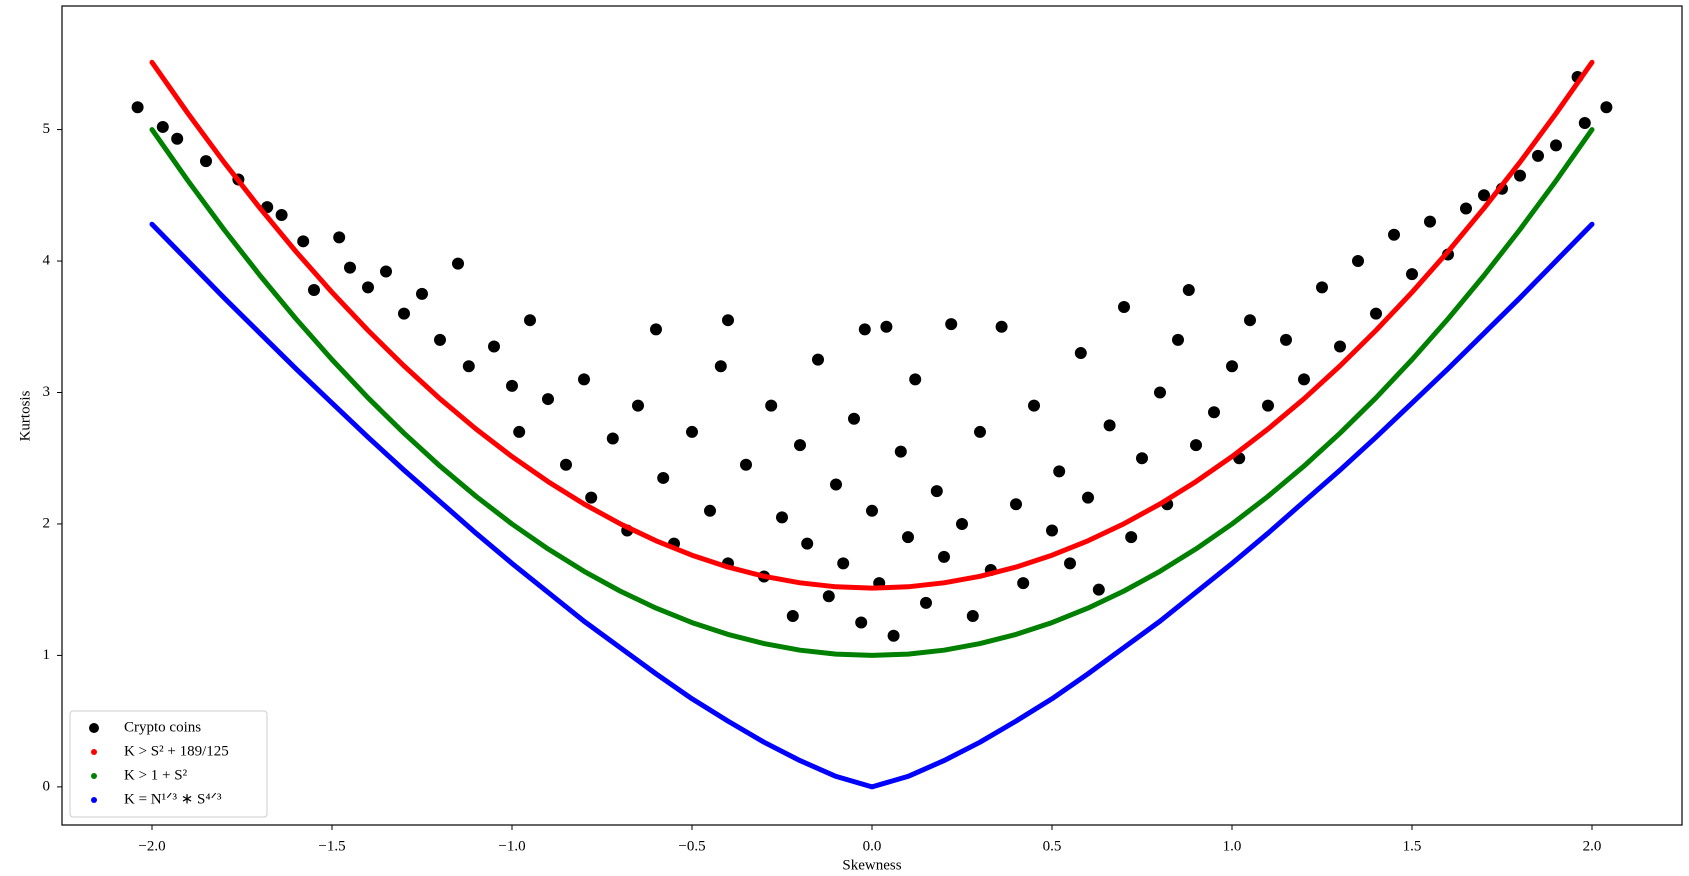 The image size is (1689, 876). I want to click on legend-box, so click(168, 764).